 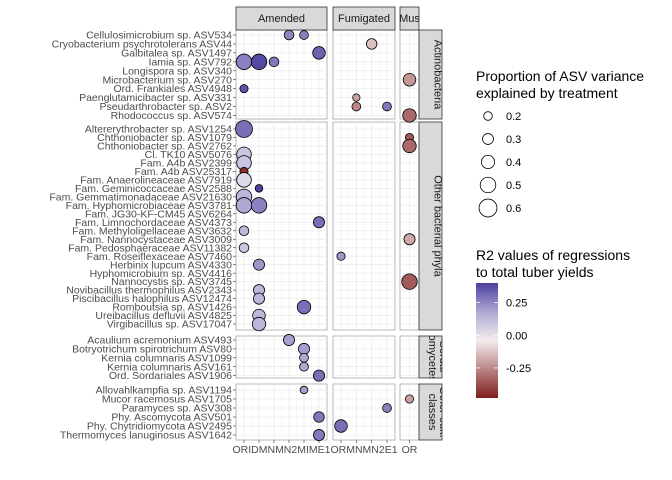 What do you see at coordinates (161, 274) in the screenshot?
I see `y-tick-label-1-17: Hyphomicrobium sp. ASV4416` at bounding box center [161, 274].